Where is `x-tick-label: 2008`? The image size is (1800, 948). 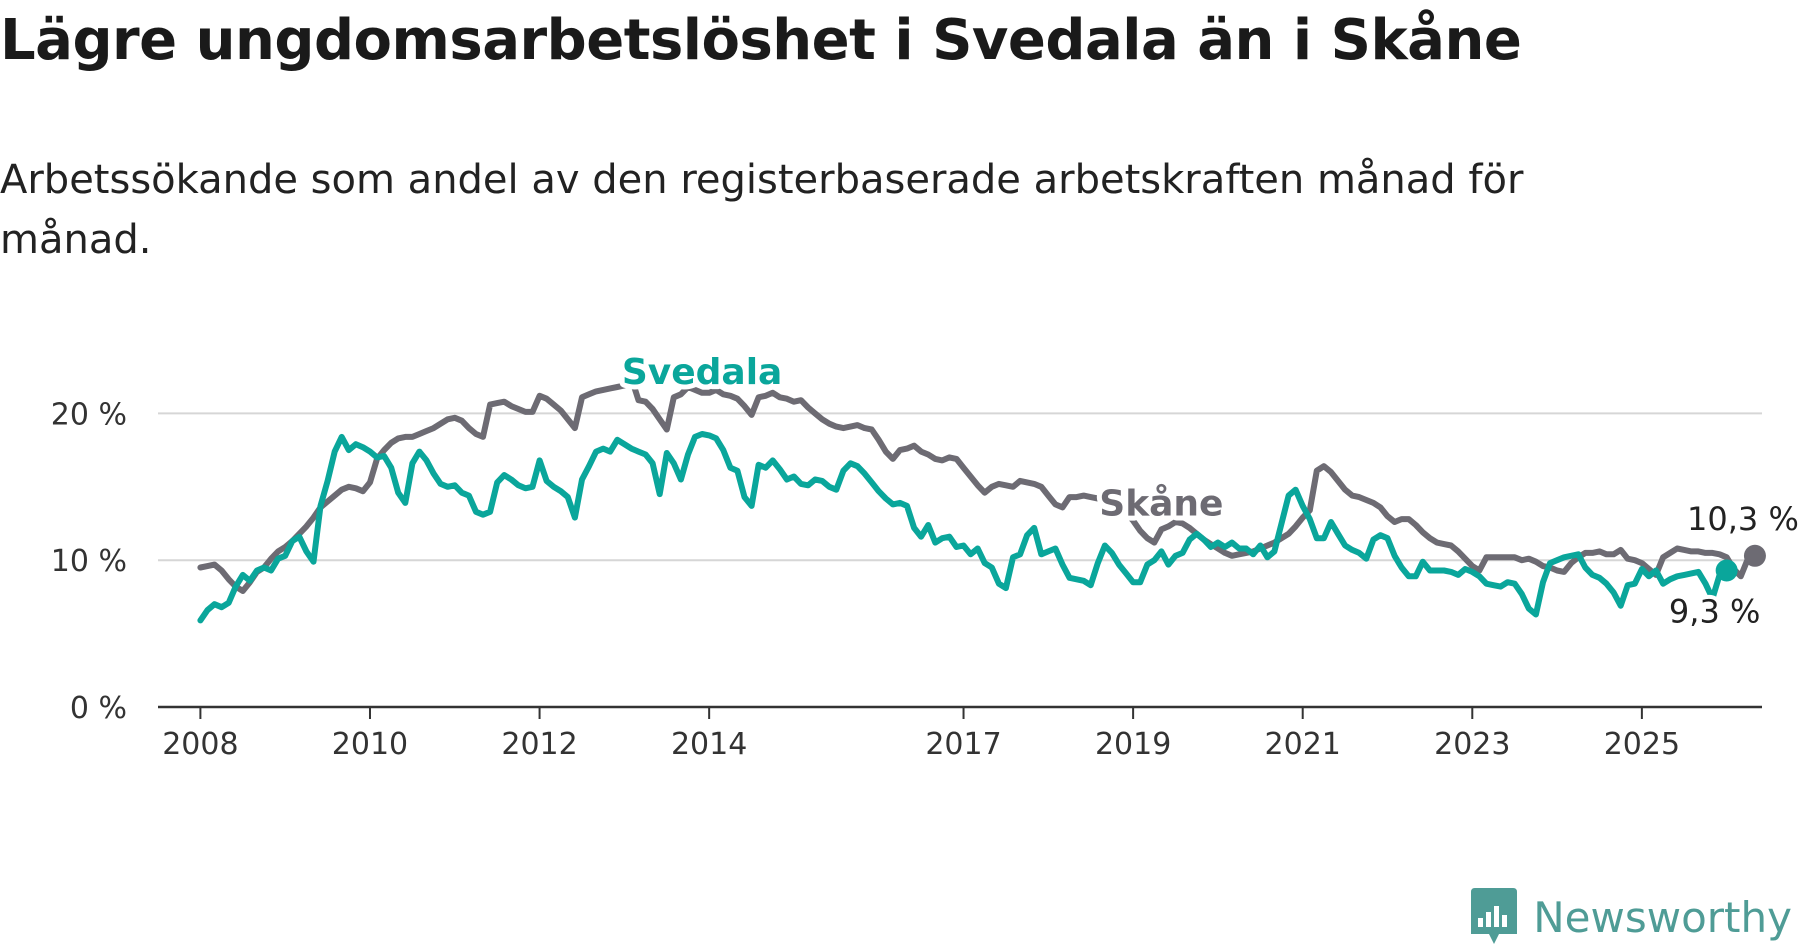
x-tick-label: 2008 is located at coordinates (200, 744).